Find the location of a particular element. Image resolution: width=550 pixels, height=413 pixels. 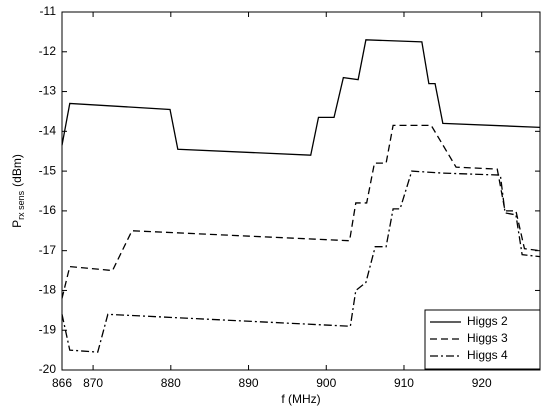

x-tick-label: 920 is located at coordinates (482, 383).